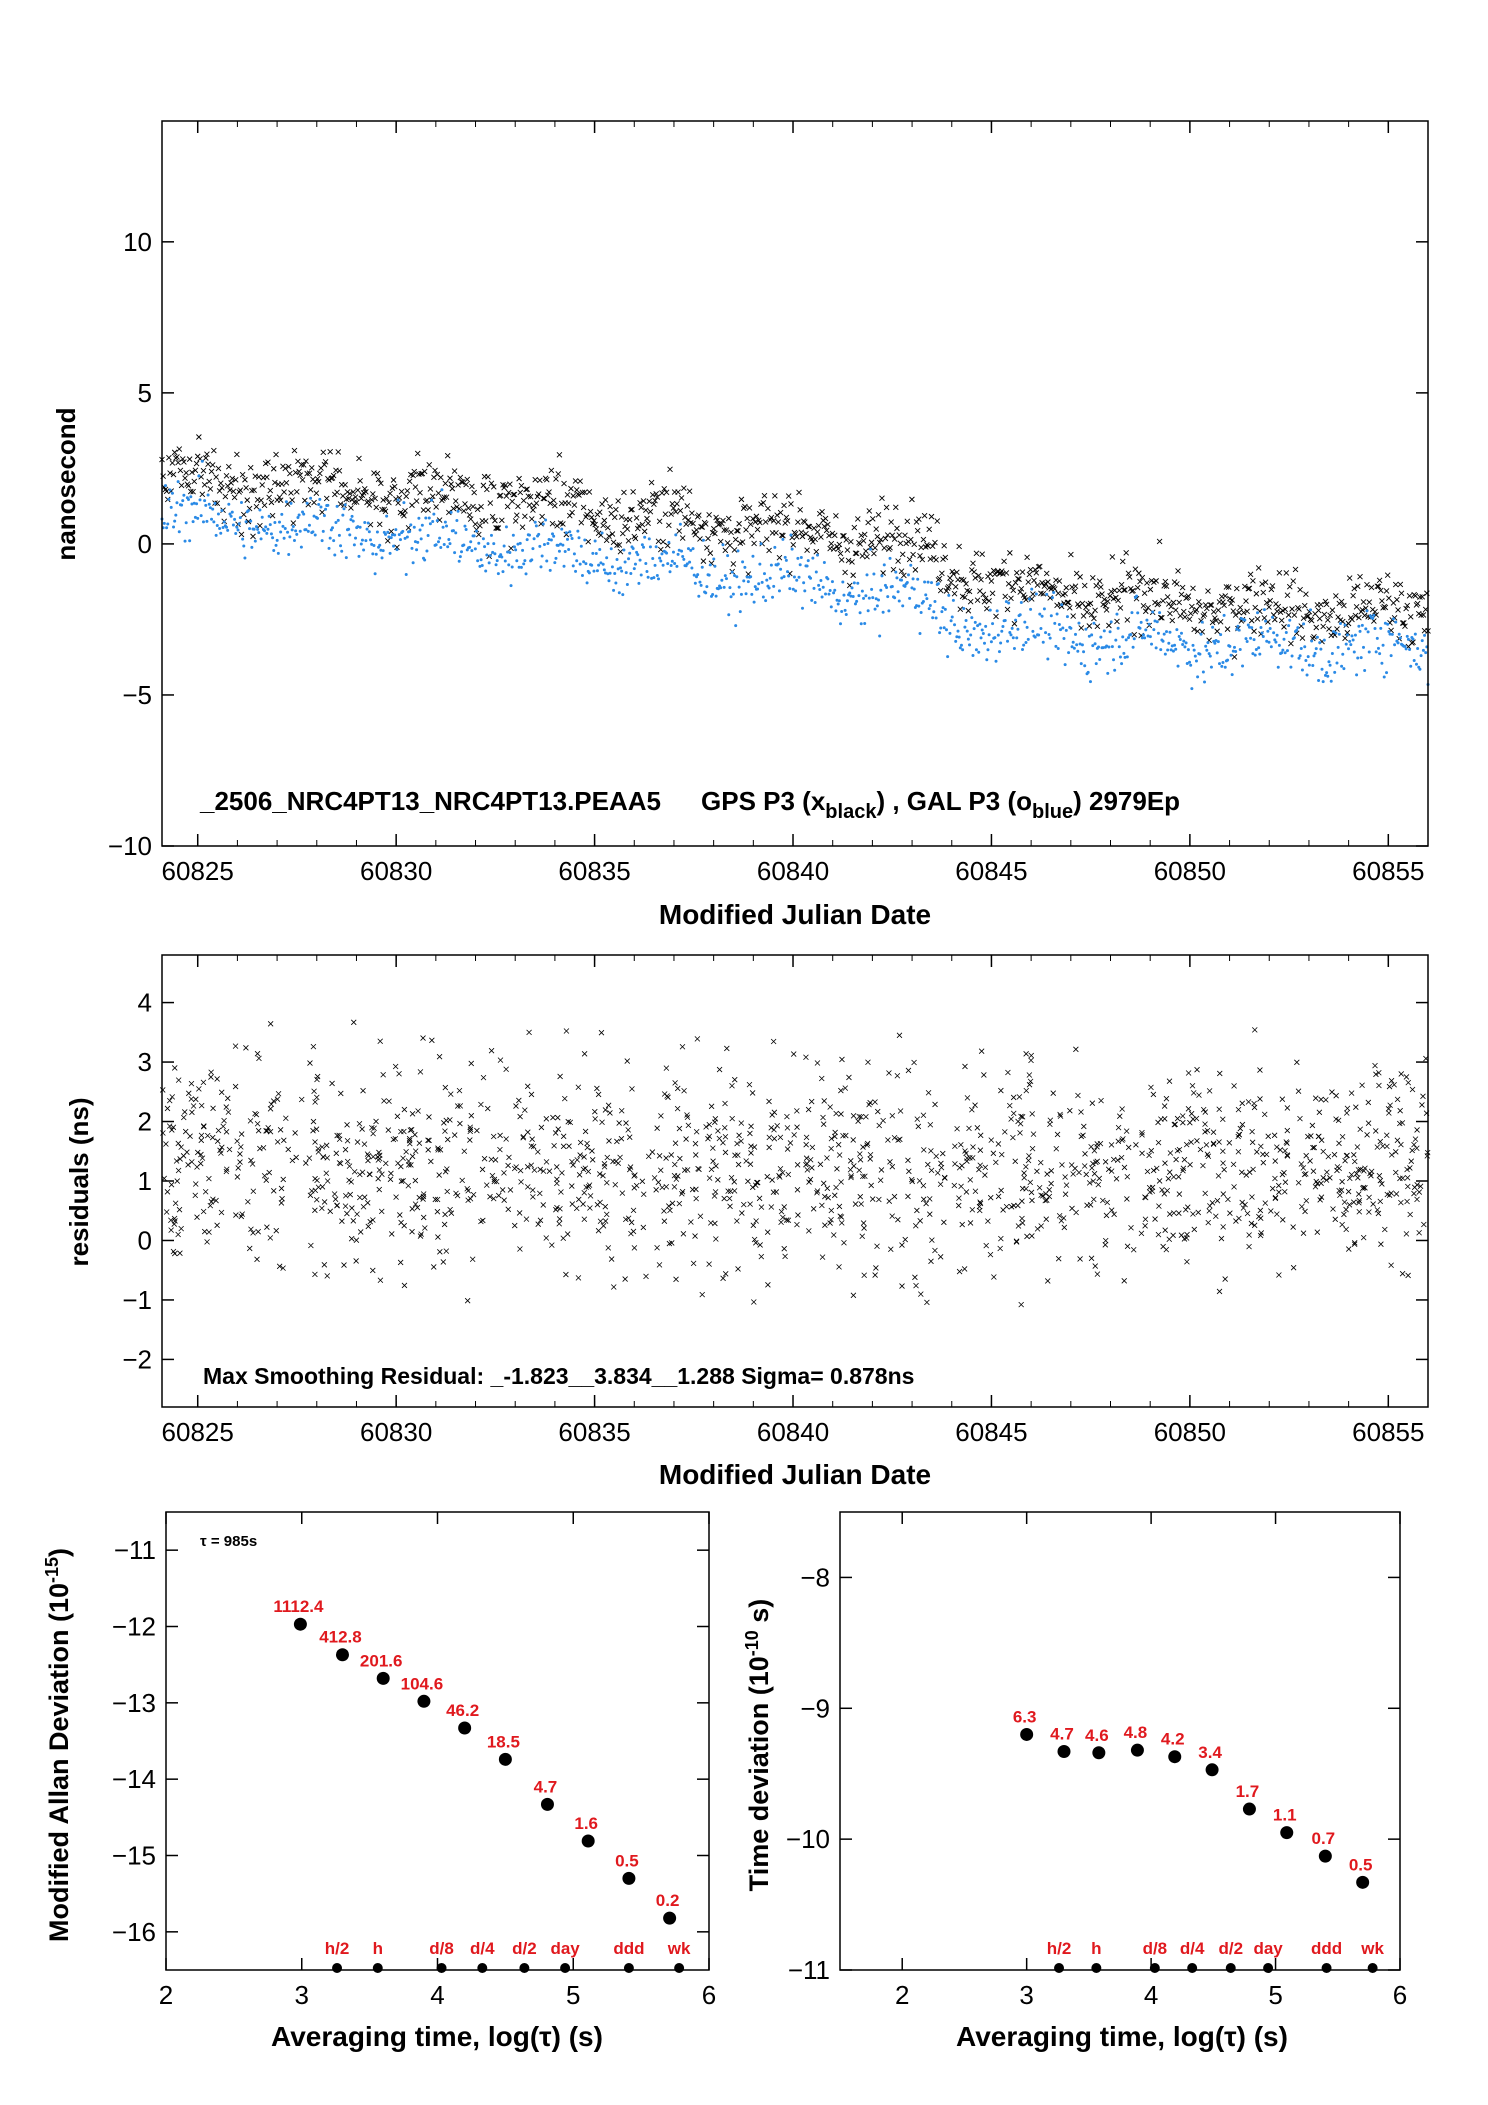 The width and height of the screenshot is (1488, 2105). I want to click on tdev-point, so click(1325, 1856).